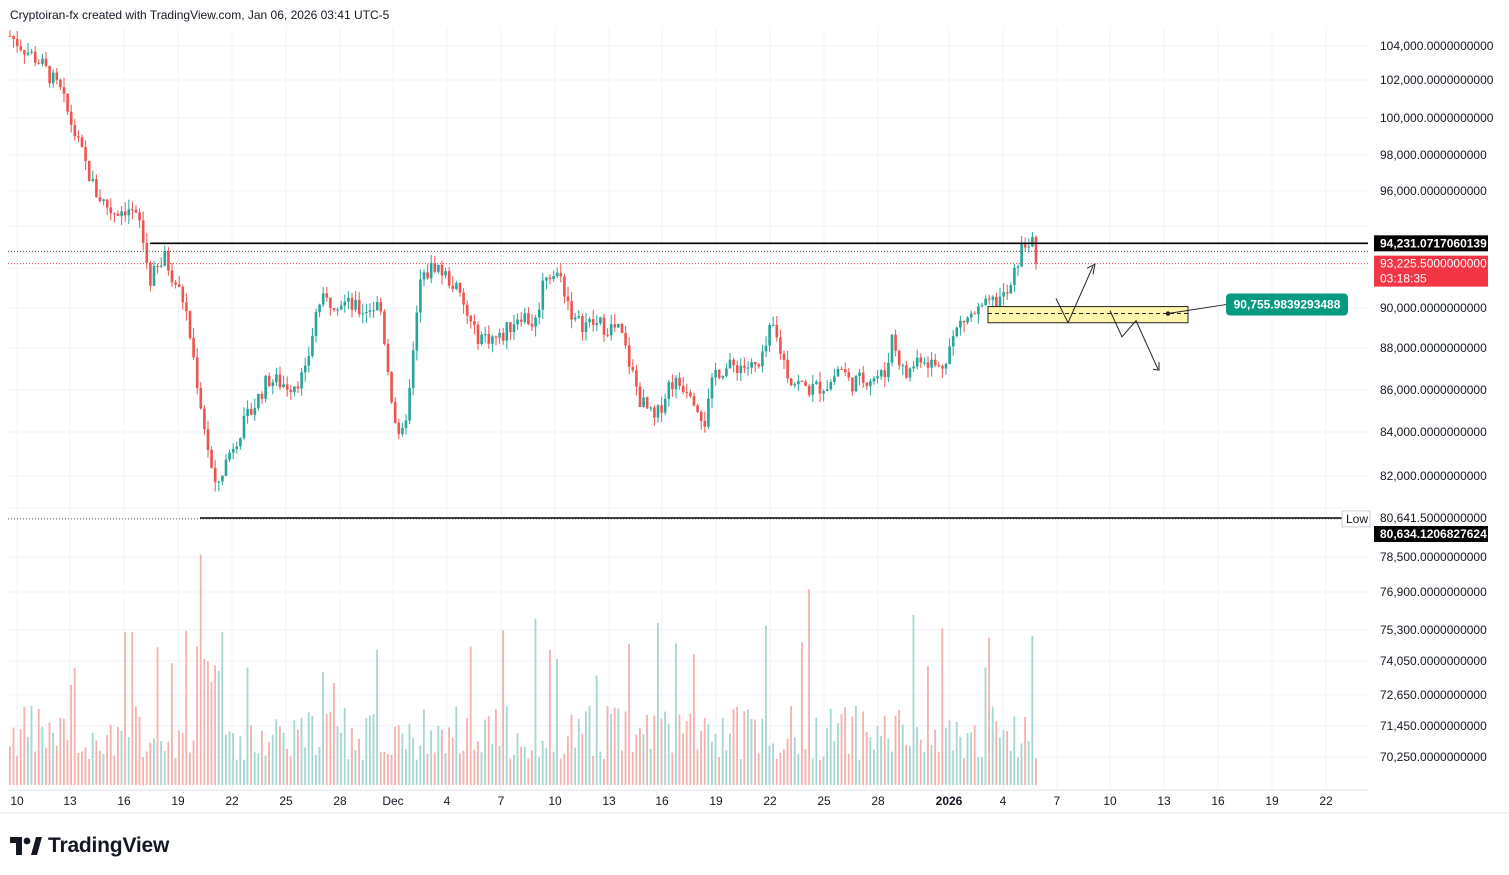  I want to click on zone-anchor-dot, so click(1168, 313).